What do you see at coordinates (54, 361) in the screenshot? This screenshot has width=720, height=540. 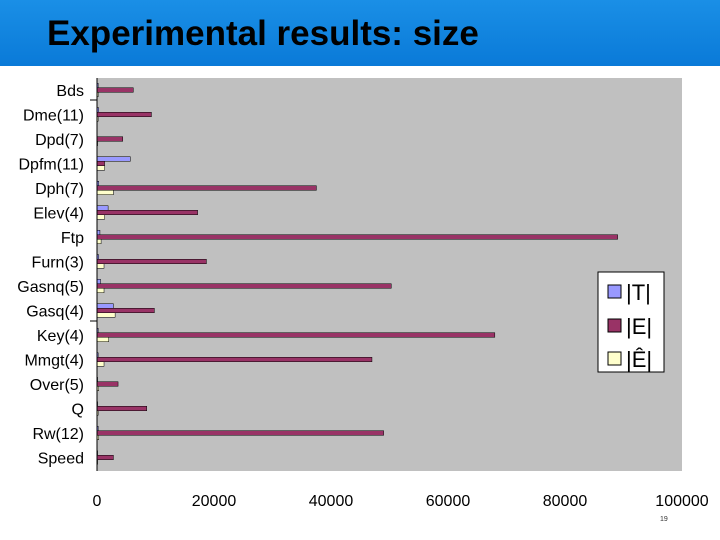 I see `category-label: Mmgt(4)` at bounding box center [54, 361].